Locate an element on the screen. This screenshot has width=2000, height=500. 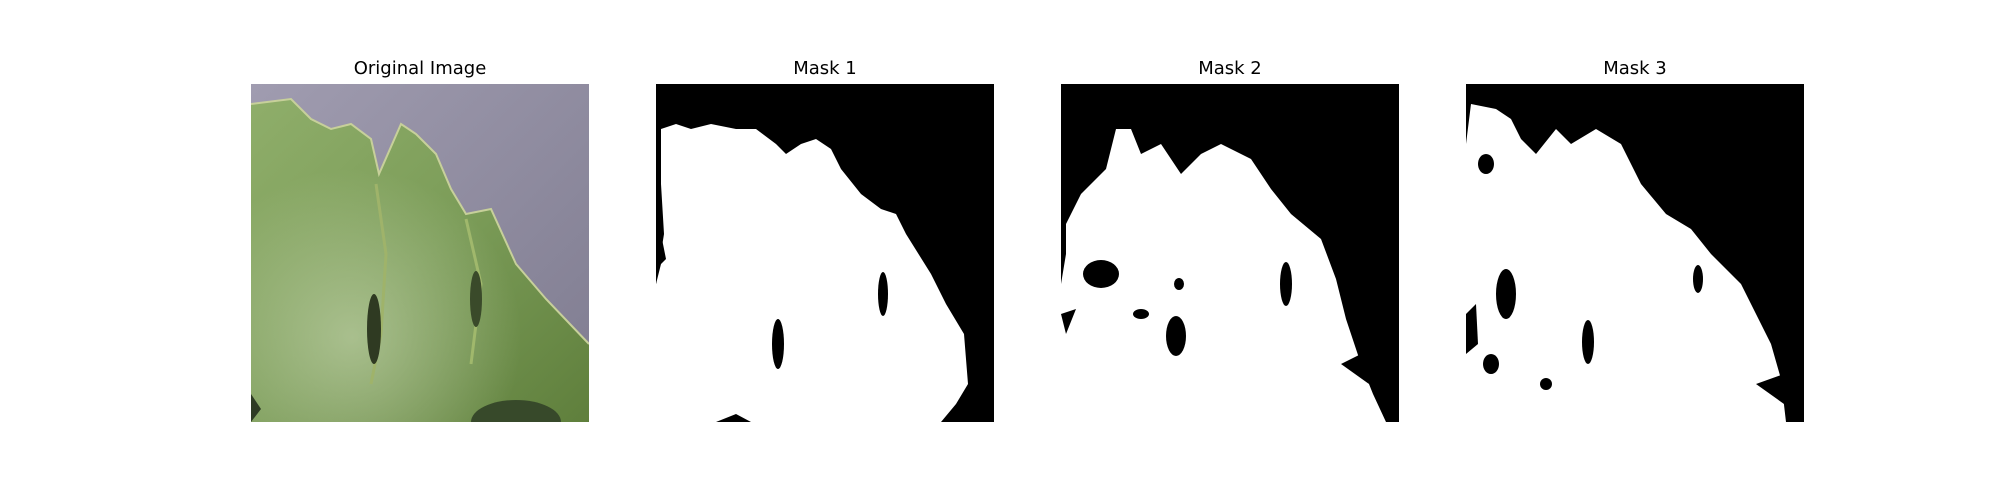
mask-2-image is located at coordinates (1230, 253).